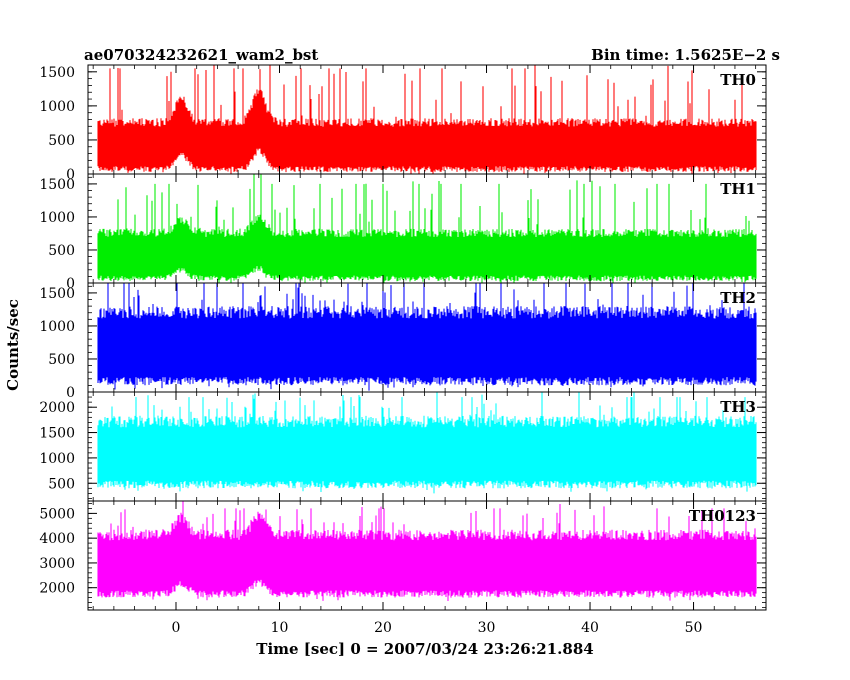  Describe the element at coordinates (738, 407) in the screenshot. I see `panel-label: TH3` at that location.